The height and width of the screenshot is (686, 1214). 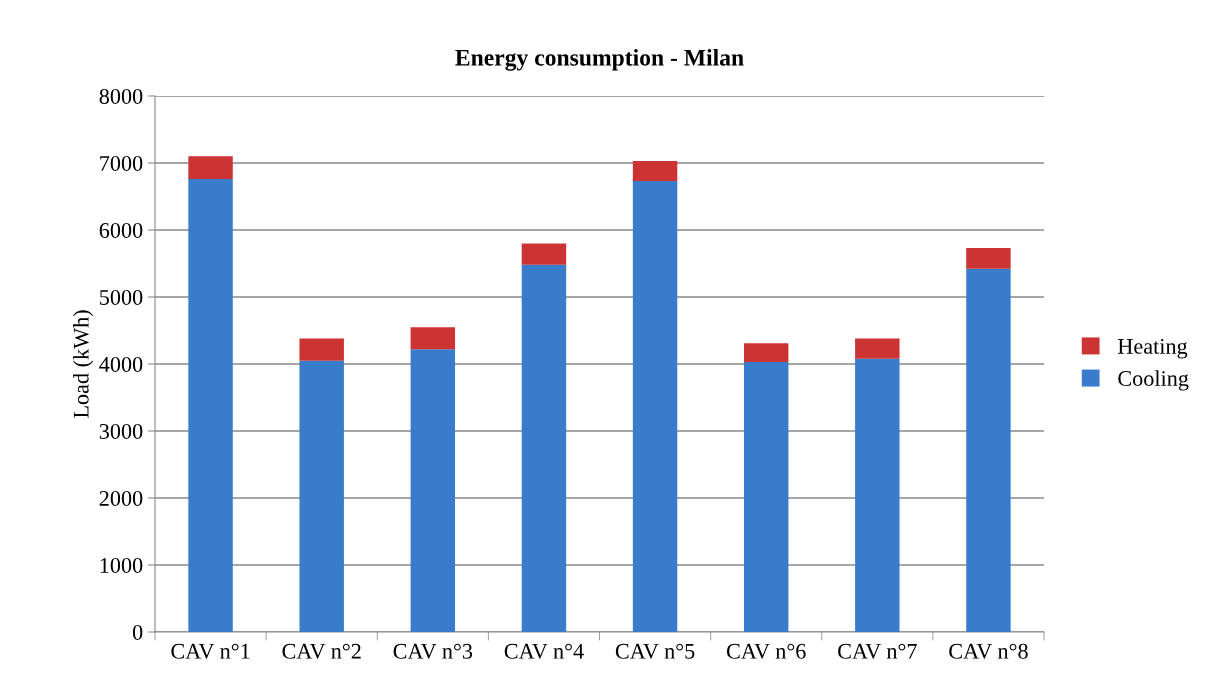 I want to click on y-tick-label: 5000, so click(x=121, y=297).